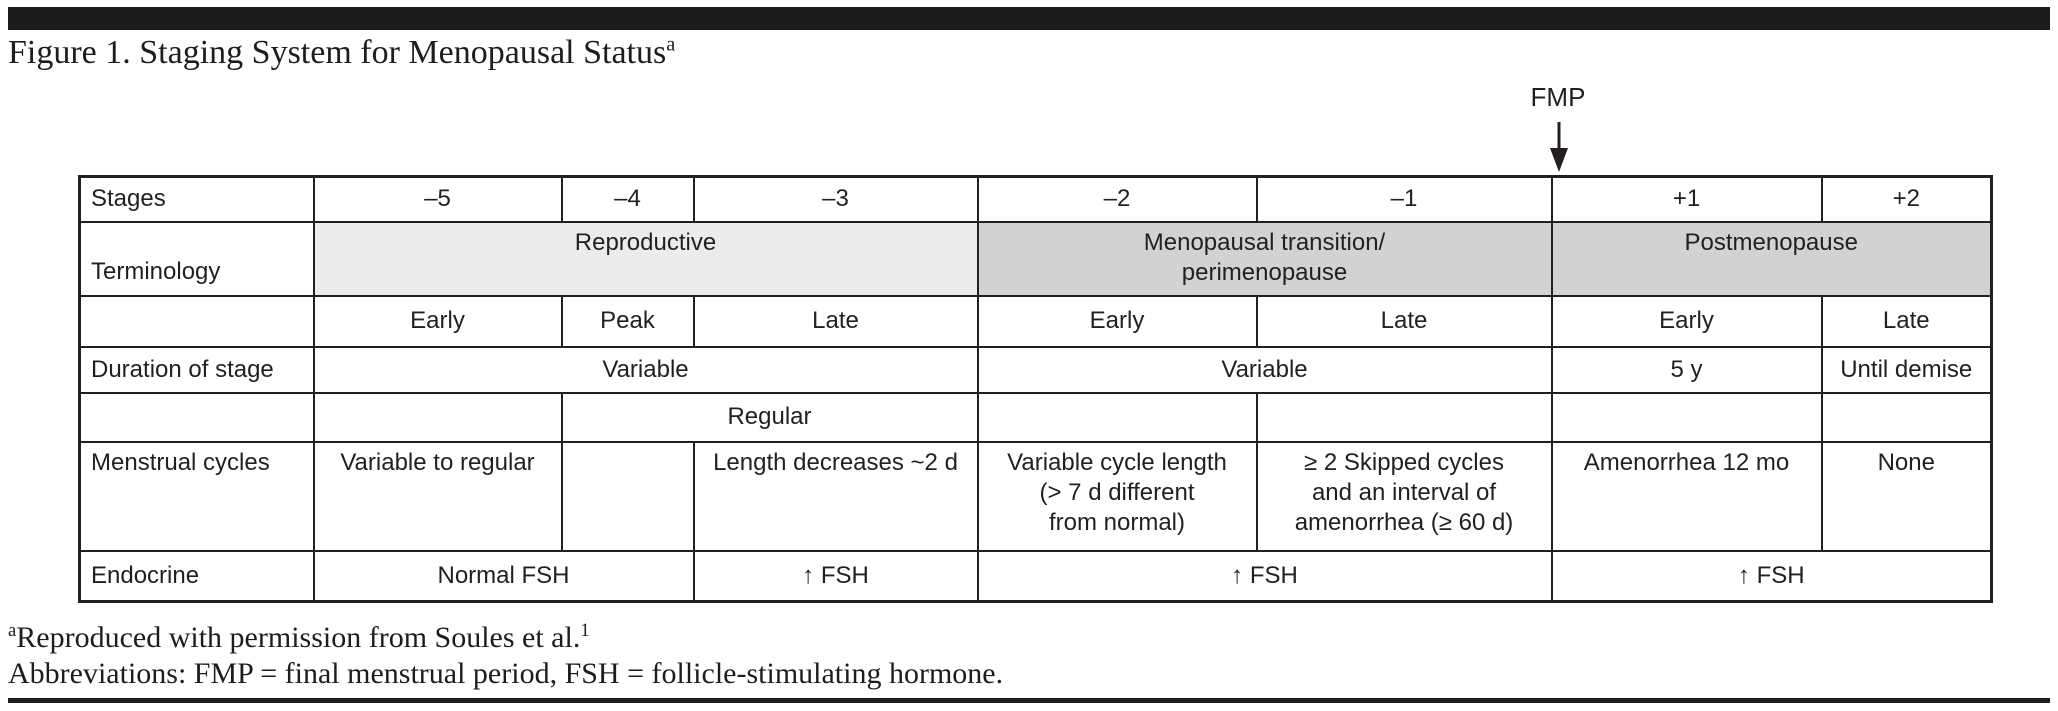 This screenshot has height=711, width=2058. I want to click on substage-cell-minus5: Early, so click(437, 321).